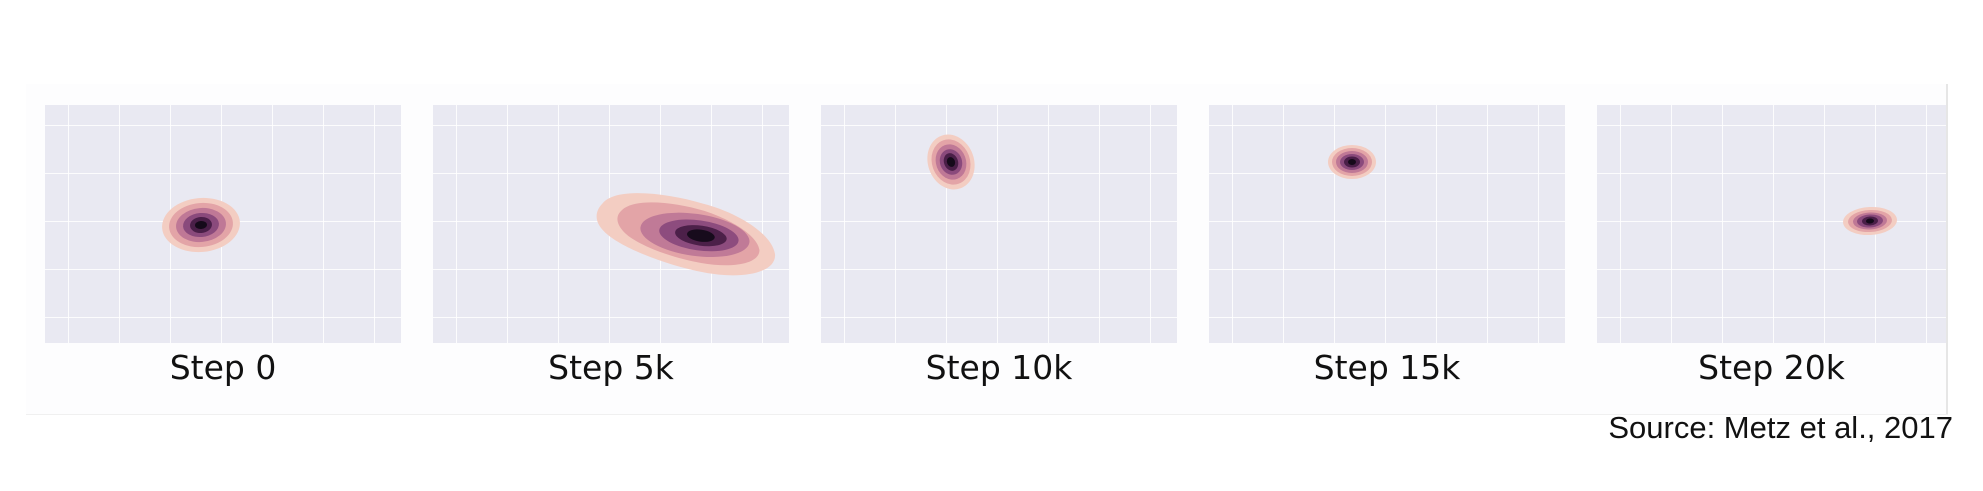  I want to click on density-plot-step-20k, so click(1870, 221).